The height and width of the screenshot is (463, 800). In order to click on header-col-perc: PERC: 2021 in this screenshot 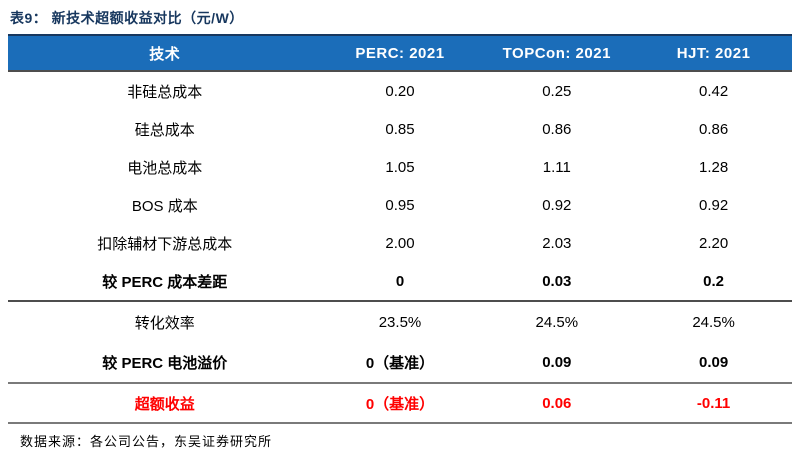, I will do `click(400, 53)`.